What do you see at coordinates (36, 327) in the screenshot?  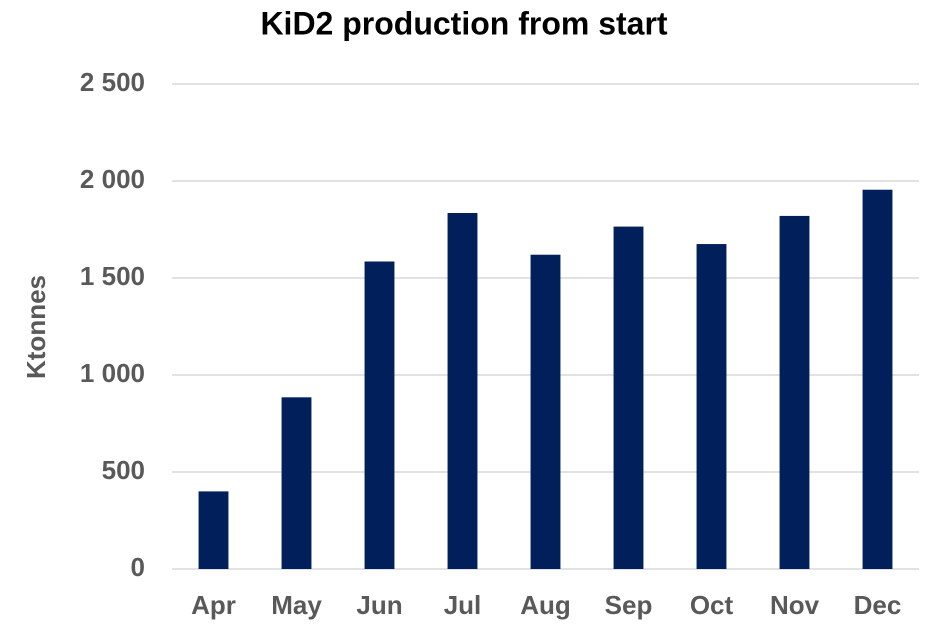 I see `y-axis-label: Ktonnes` at bounding box center [36, 327].